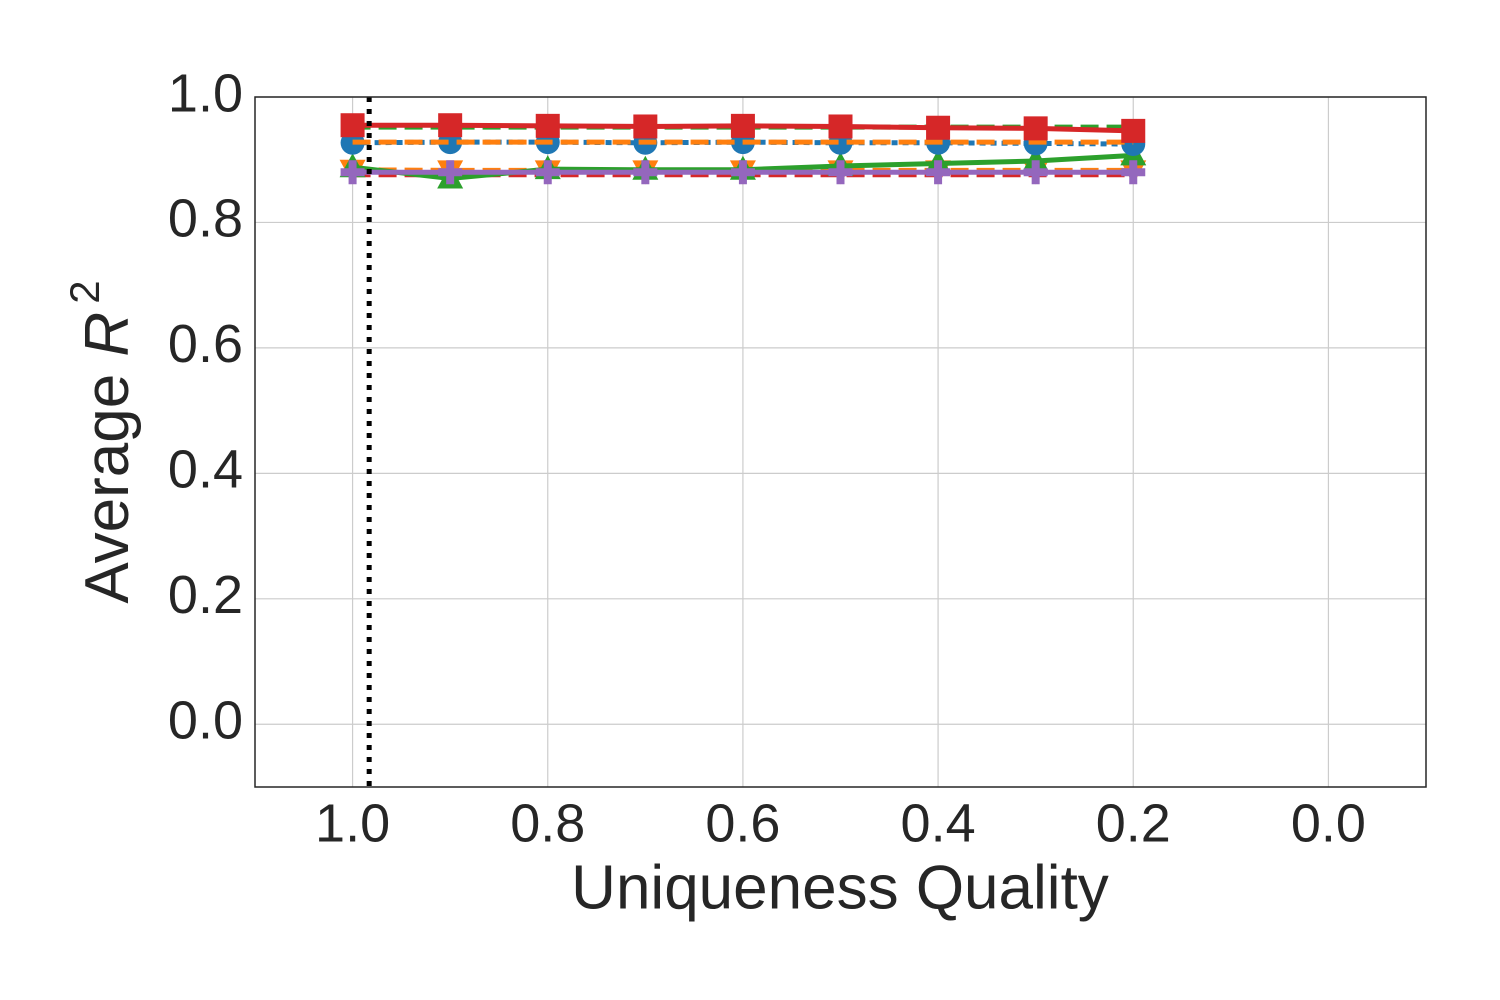 Image resolution: width=1500 pixels, height=1000 pixels. Describe the element at coordinates (205, 721) in the screenshot. I see `y-tick-label: 0.0` at that location.